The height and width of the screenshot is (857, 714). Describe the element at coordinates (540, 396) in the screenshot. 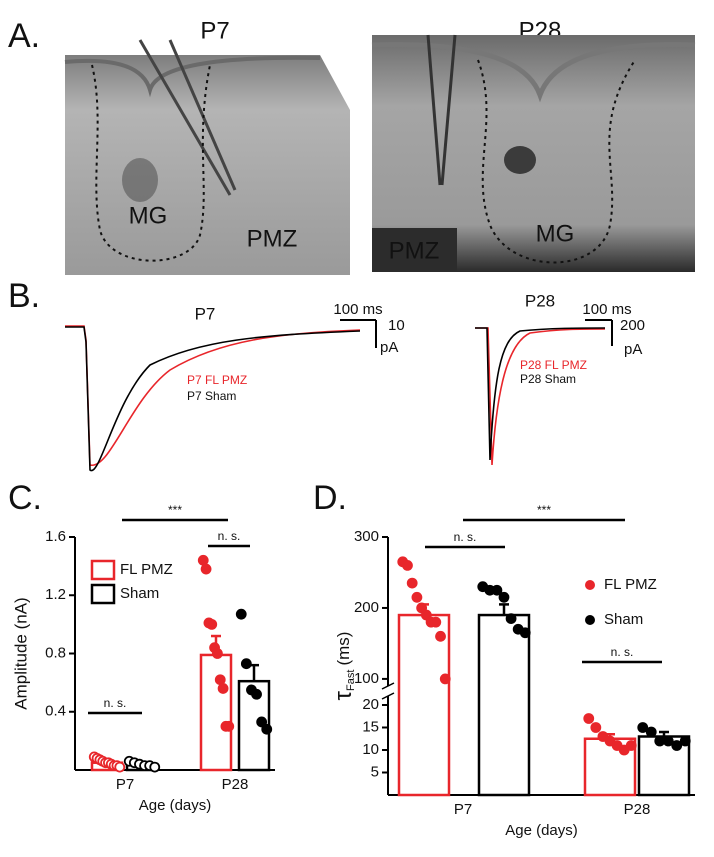

I see `traces-p28` at that location.